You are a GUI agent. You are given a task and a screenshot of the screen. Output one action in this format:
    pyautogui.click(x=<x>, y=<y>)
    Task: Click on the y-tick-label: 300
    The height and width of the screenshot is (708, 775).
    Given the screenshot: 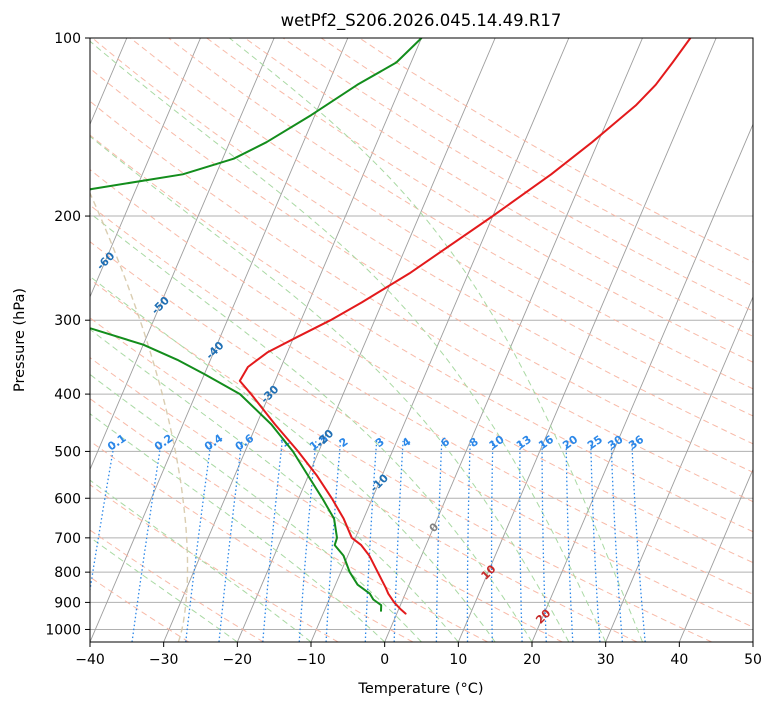 What is the action you would take?
    pyautogui.click(x=67, y=321)
    